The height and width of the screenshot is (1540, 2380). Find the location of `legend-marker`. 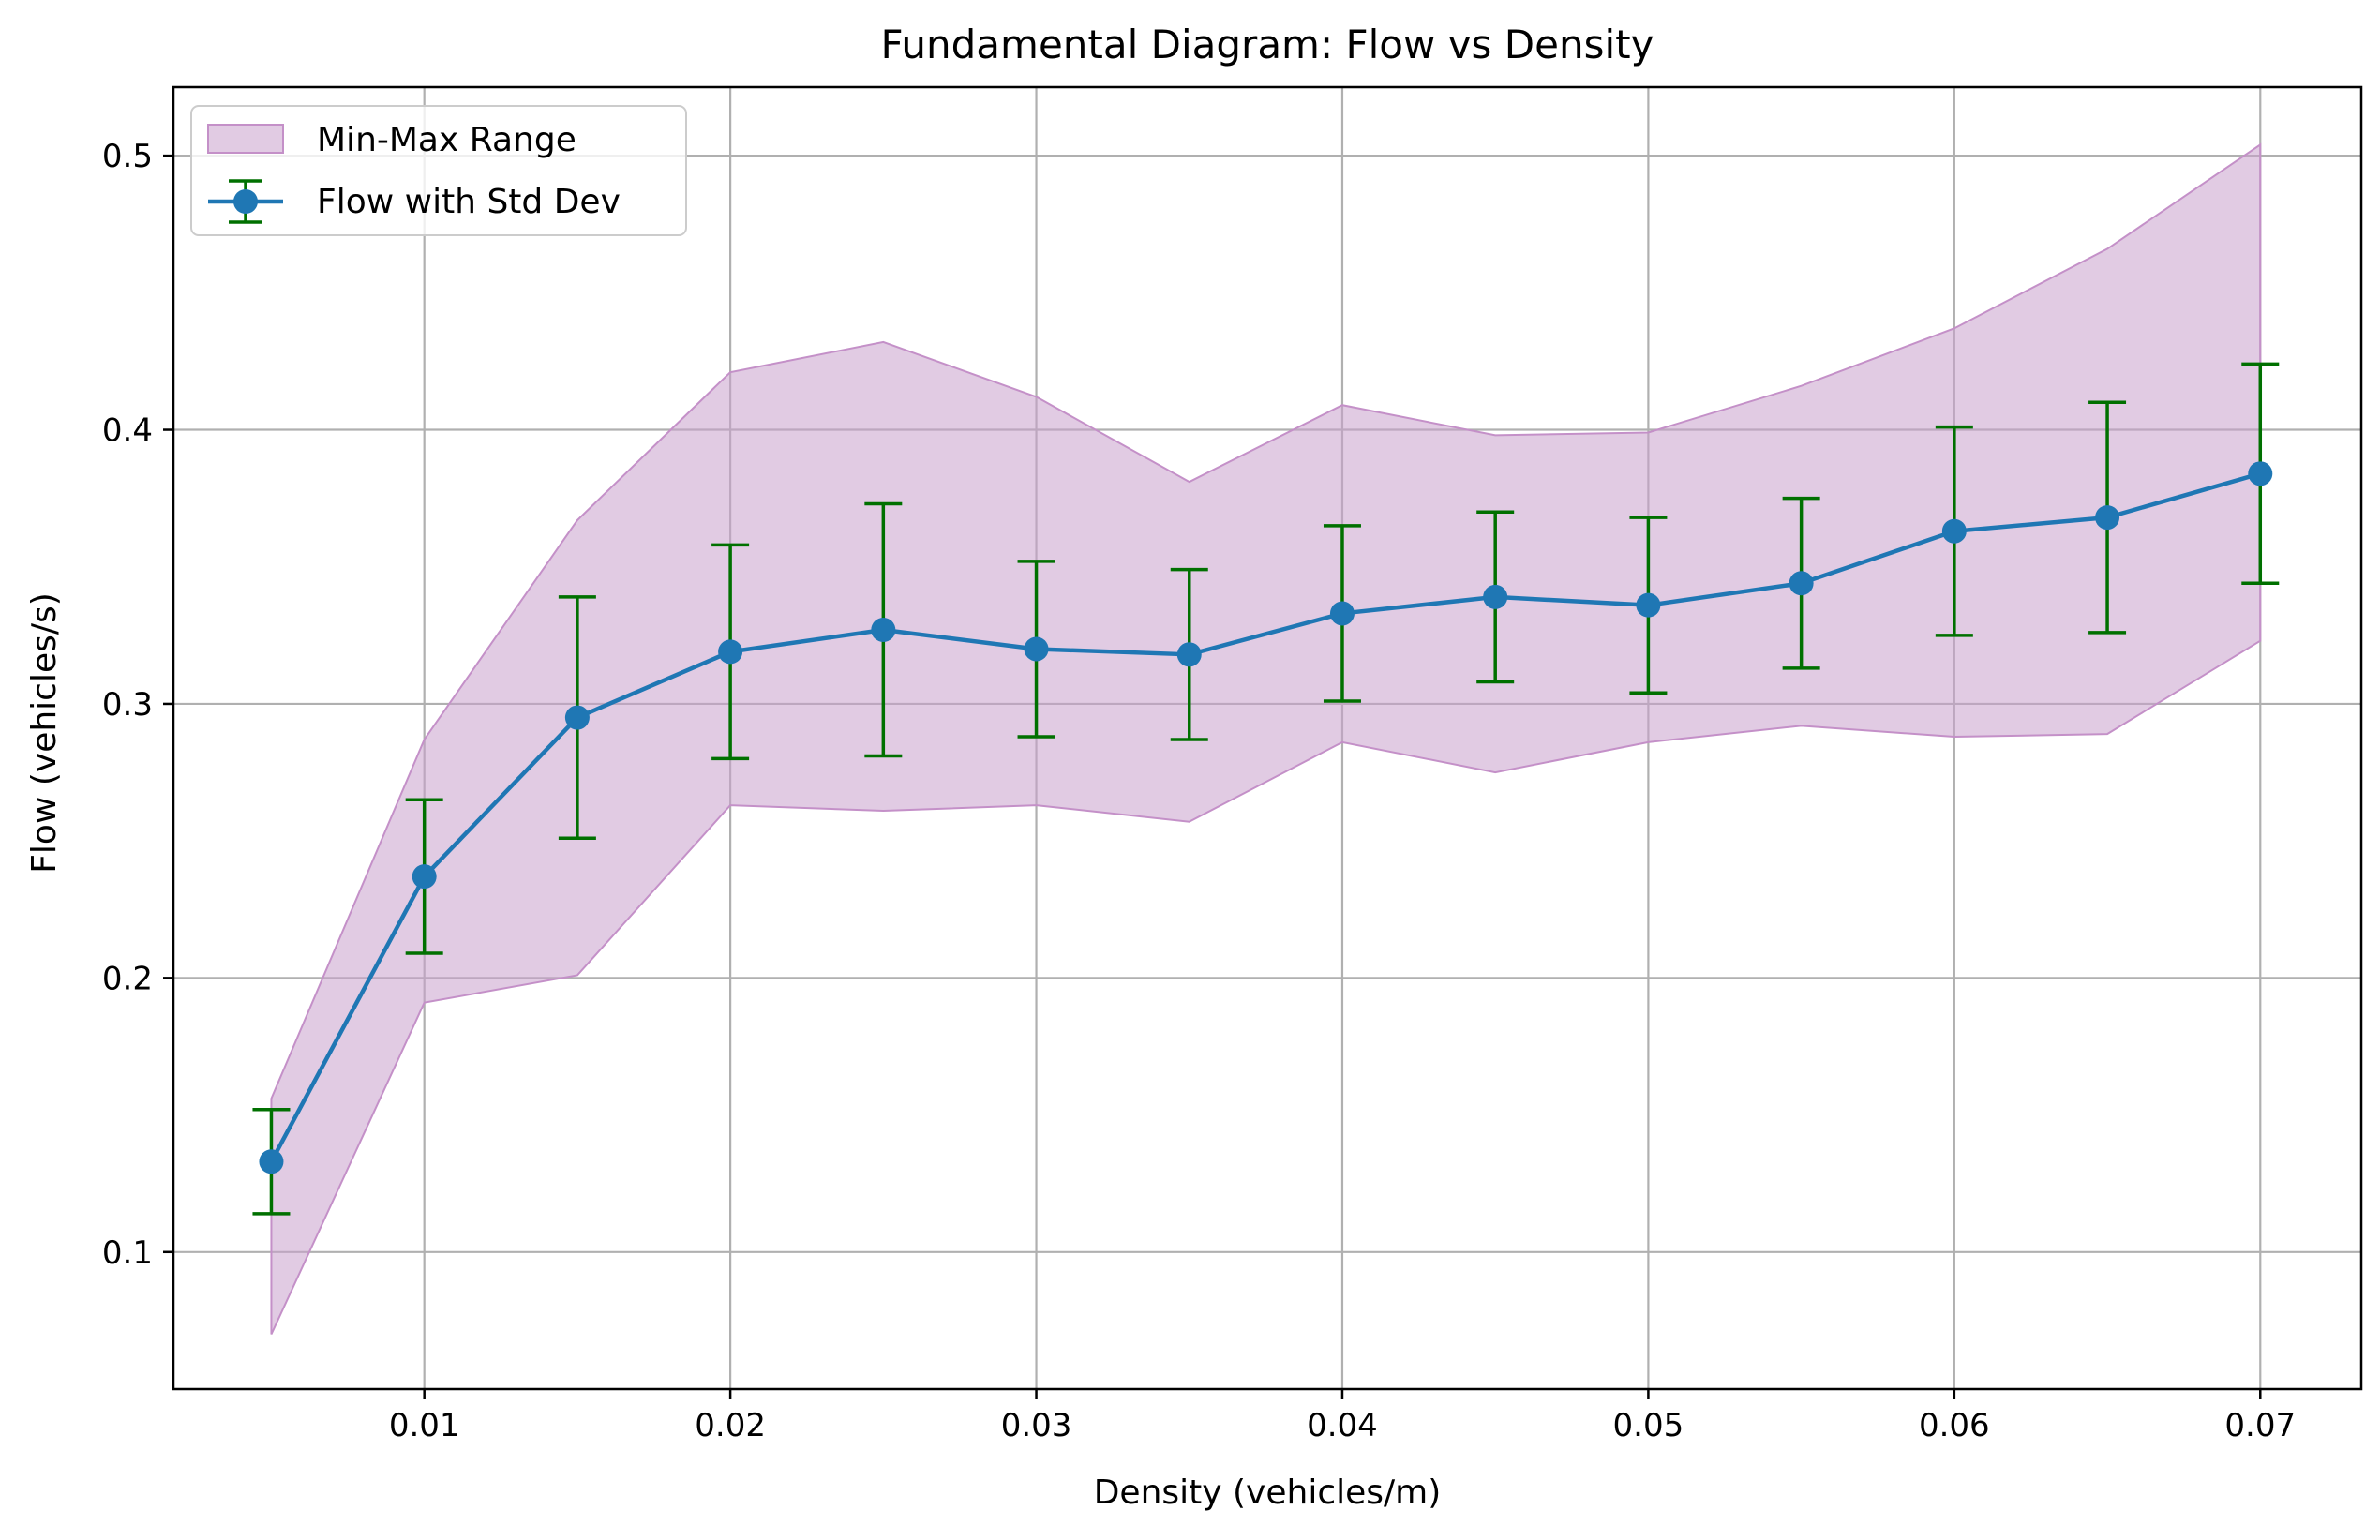

legend-marker is located at coordinates (245, 202).